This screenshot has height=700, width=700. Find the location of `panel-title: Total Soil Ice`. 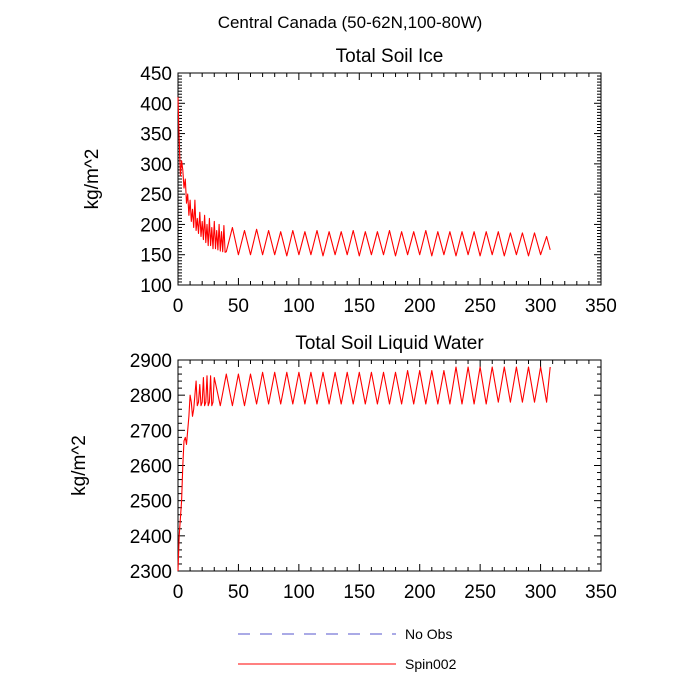

panel-title: Total Soil Ice is located at coordinates (390, 56).